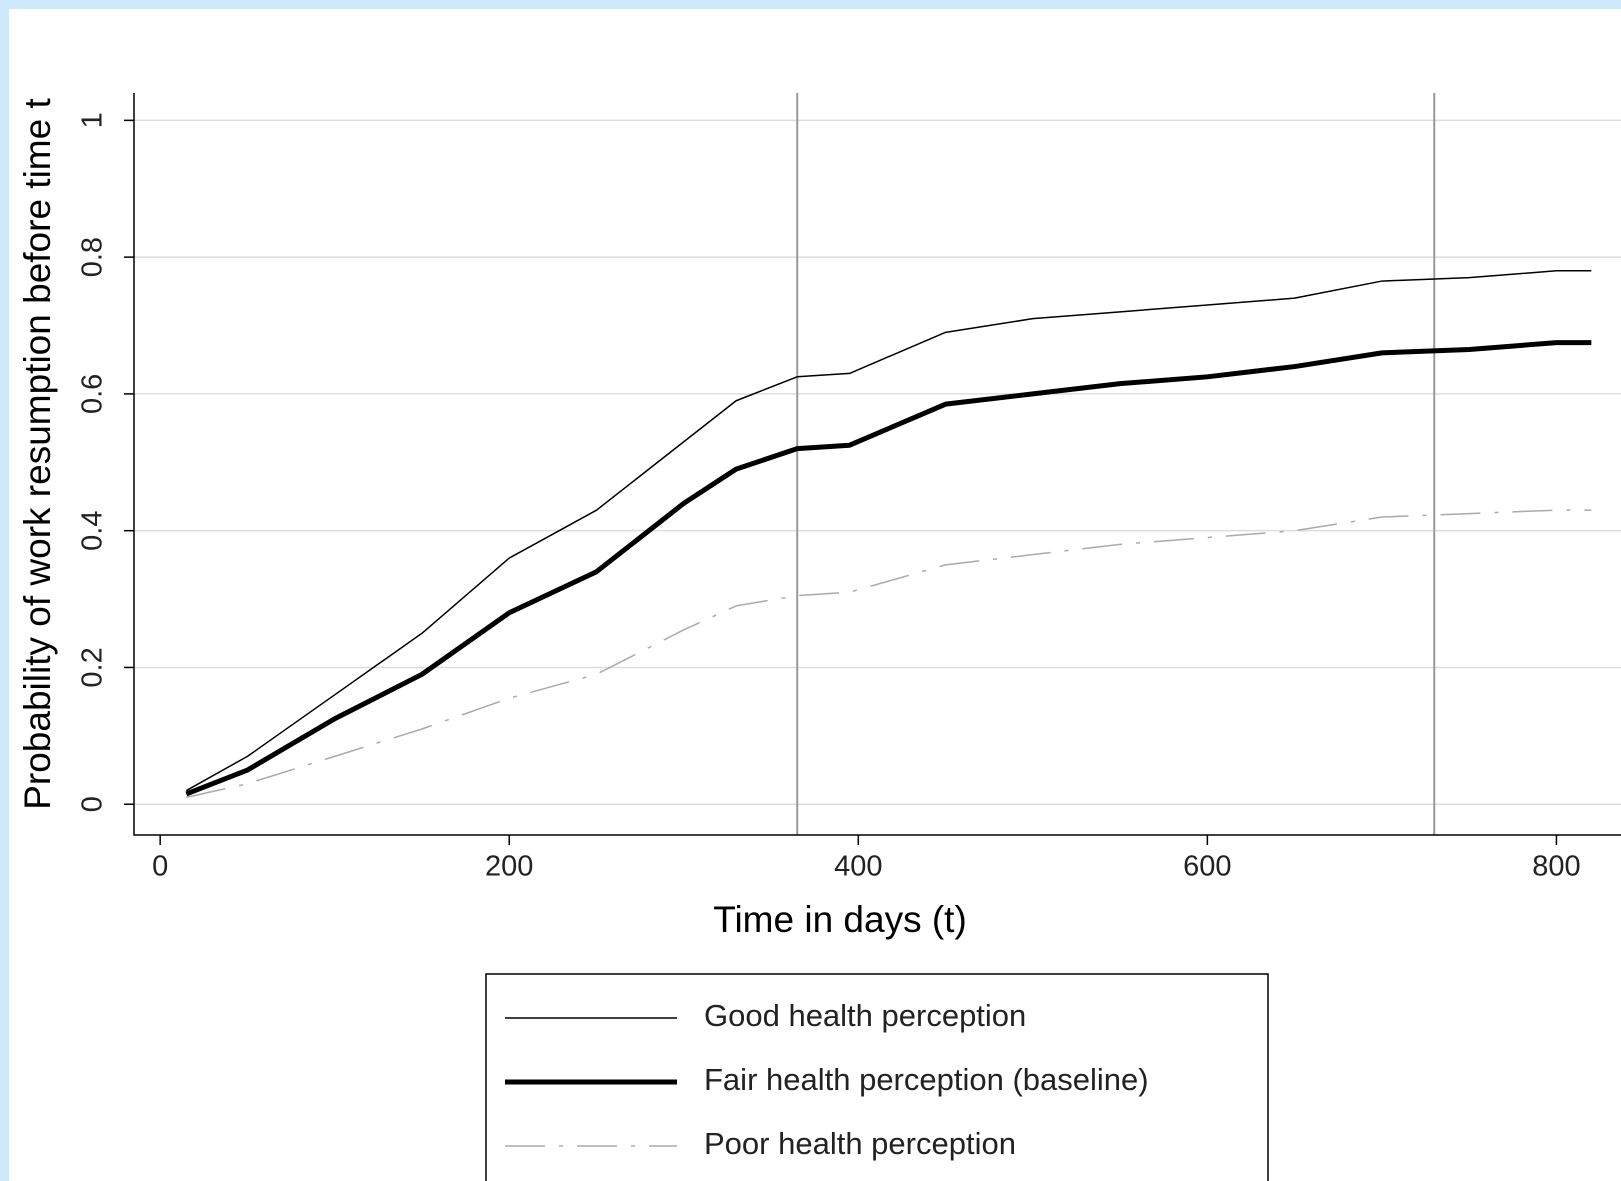 The height and width of the screenshot is (1181, 1621). Describe the element at coordinates (926, 1079) in the screenshot. I see `legend-label: Fair health perception (baseline)` at that location.